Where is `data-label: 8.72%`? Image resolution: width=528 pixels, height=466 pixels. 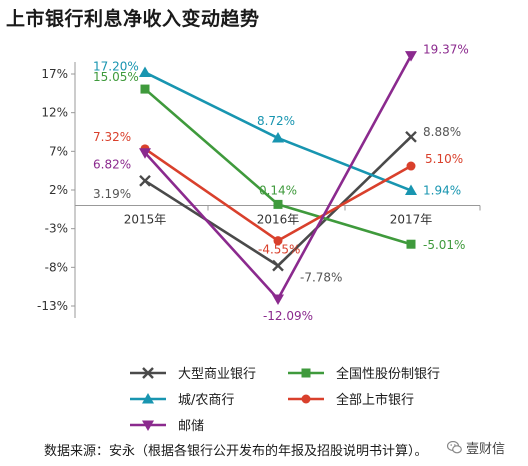
data-label: 8.72% is located at coordinates (276, 121).